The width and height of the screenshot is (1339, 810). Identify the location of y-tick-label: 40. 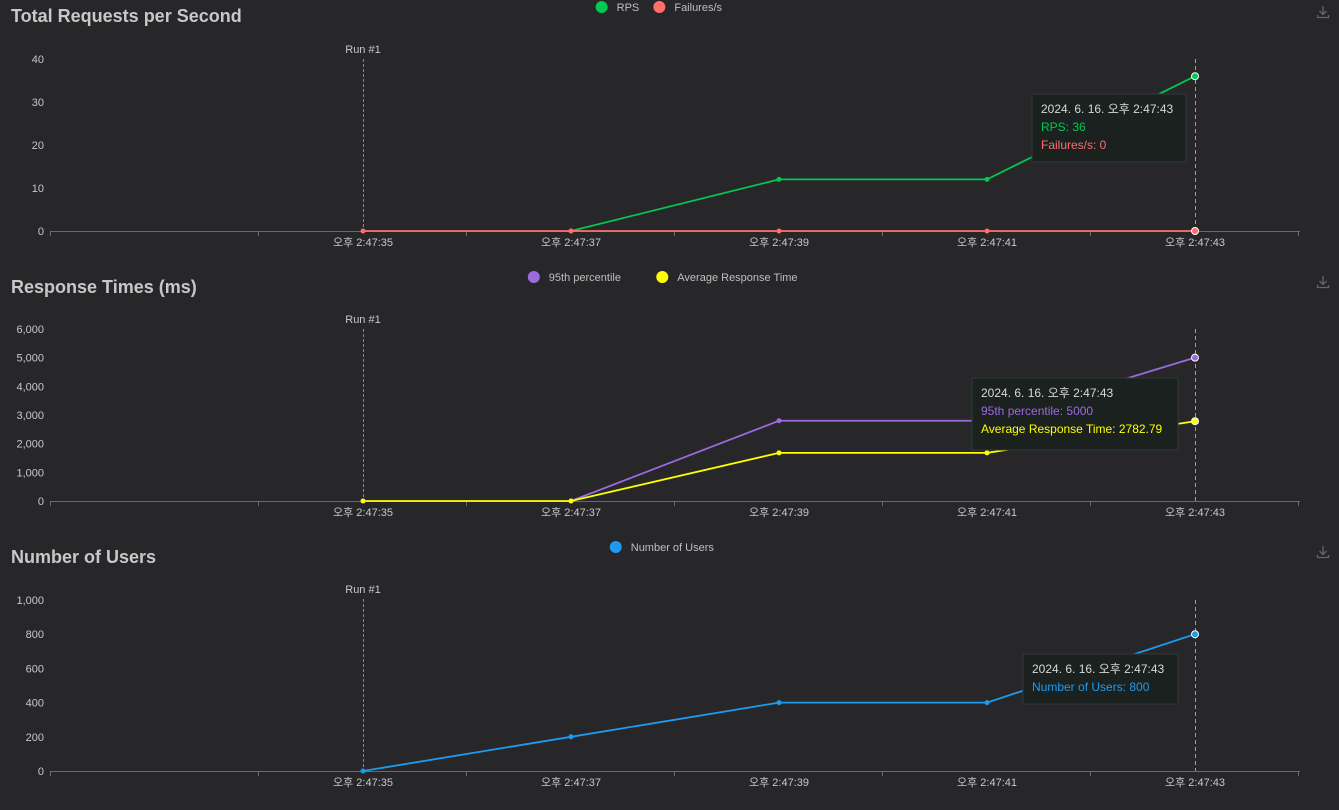
(38, 60).